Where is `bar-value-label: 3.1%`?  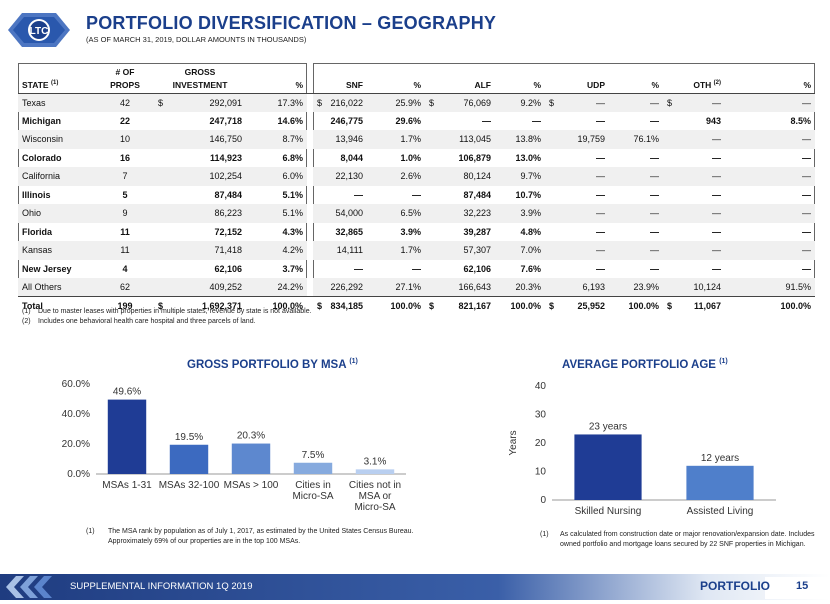 bar-value-label: 3.1% is located at coordinates (375, 461).